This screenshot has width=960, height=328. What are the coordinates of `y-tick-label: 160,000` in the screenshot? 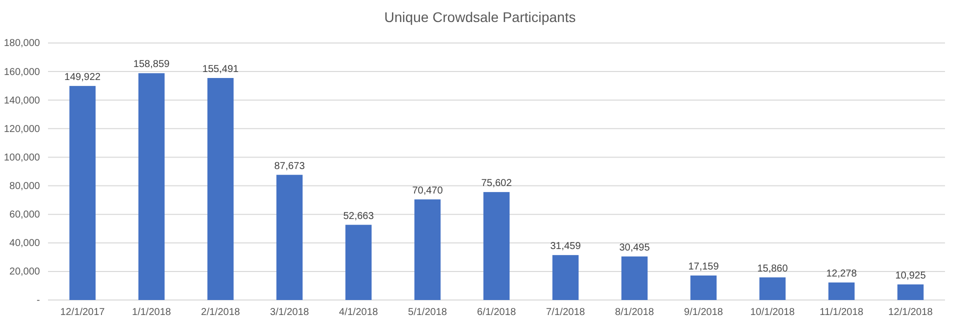 It's located at (22, 72).